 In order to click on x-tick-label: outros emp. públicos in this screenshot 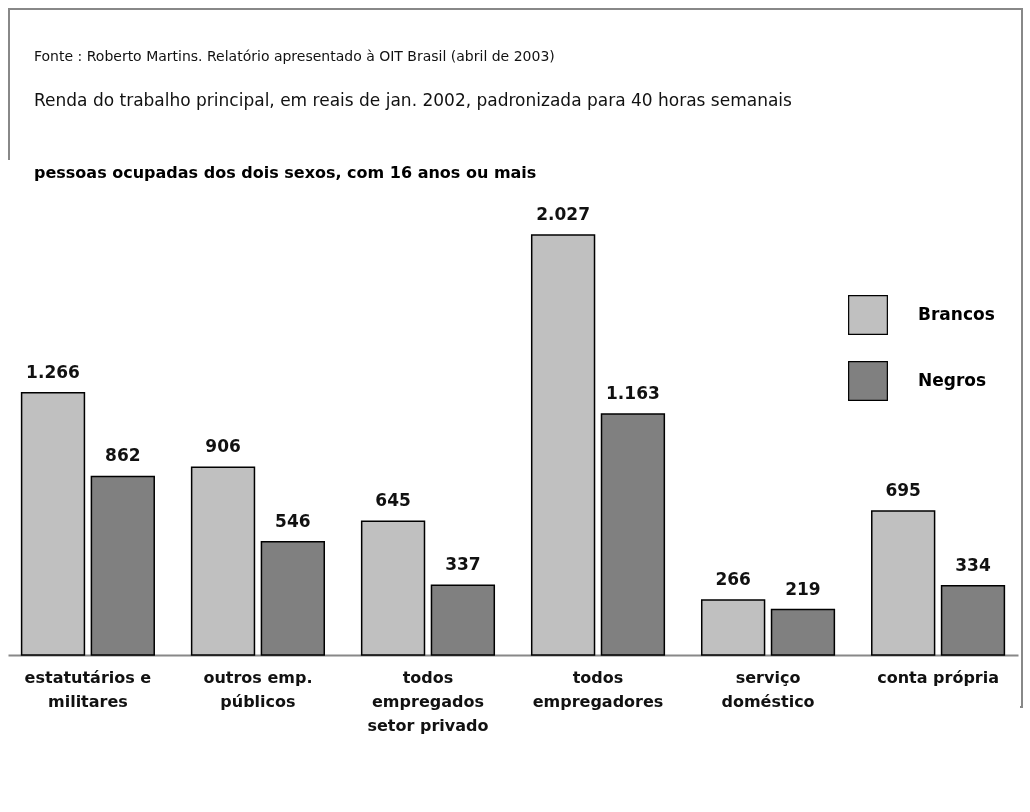, I will do `click(258, 689)`.